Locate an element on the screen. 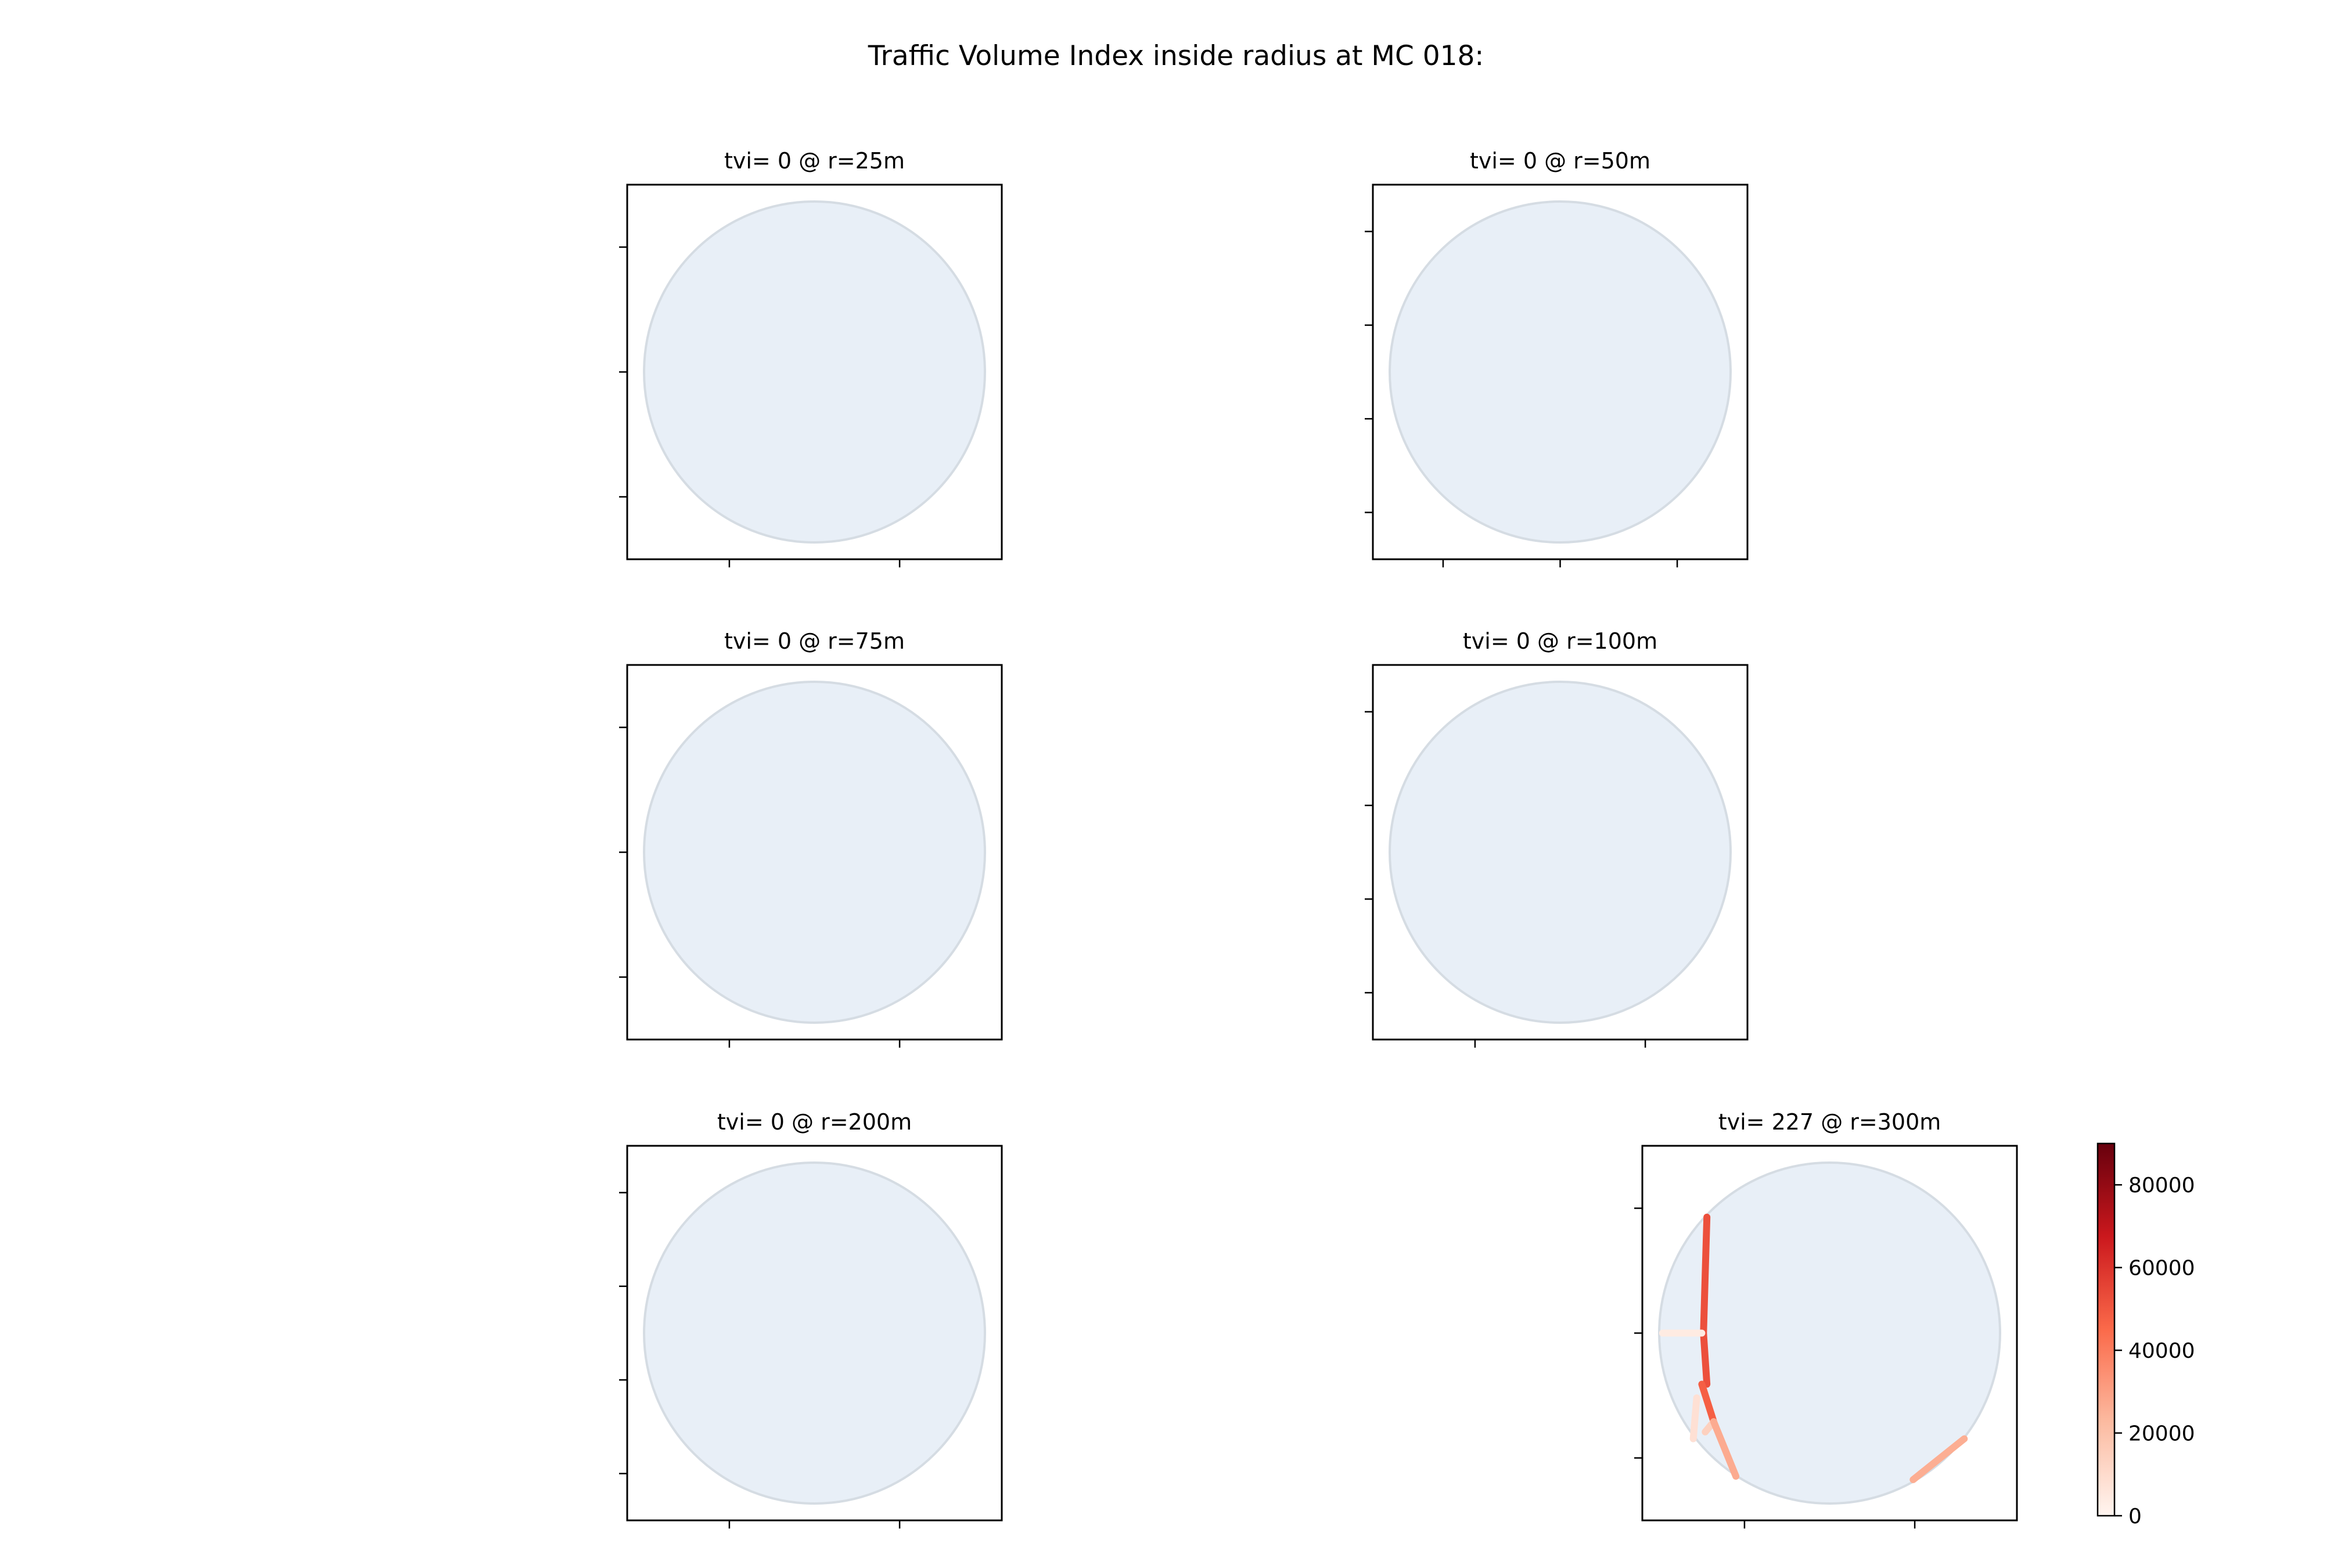  subplot-title: tvi= 227 @ r=300m is located at coordinates (1829, 1122).